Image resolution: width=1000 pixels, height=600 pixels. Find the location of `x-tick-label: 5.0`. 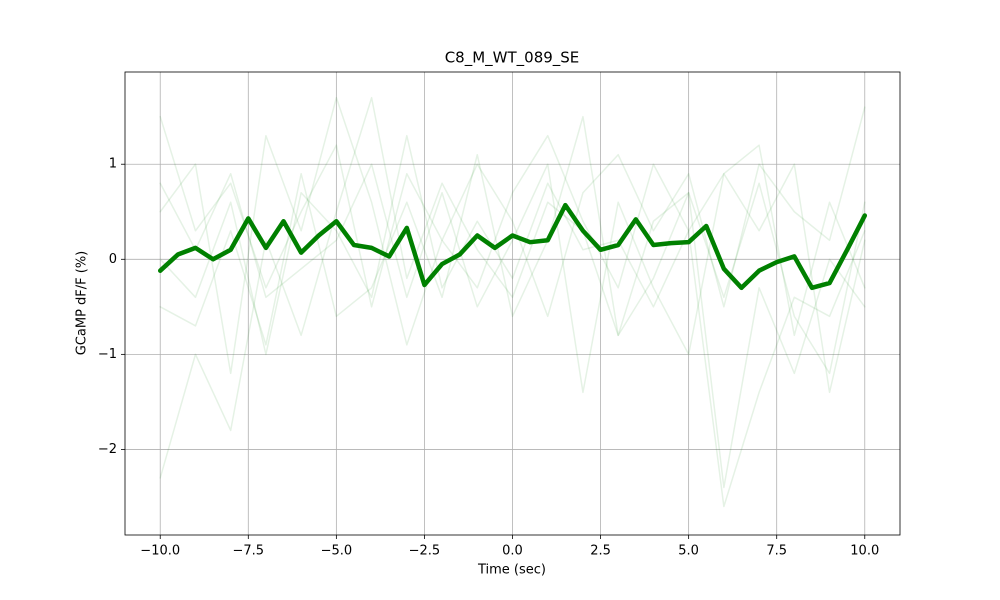

x-tick-label: 5.0 is located at coordinates (688, 551).